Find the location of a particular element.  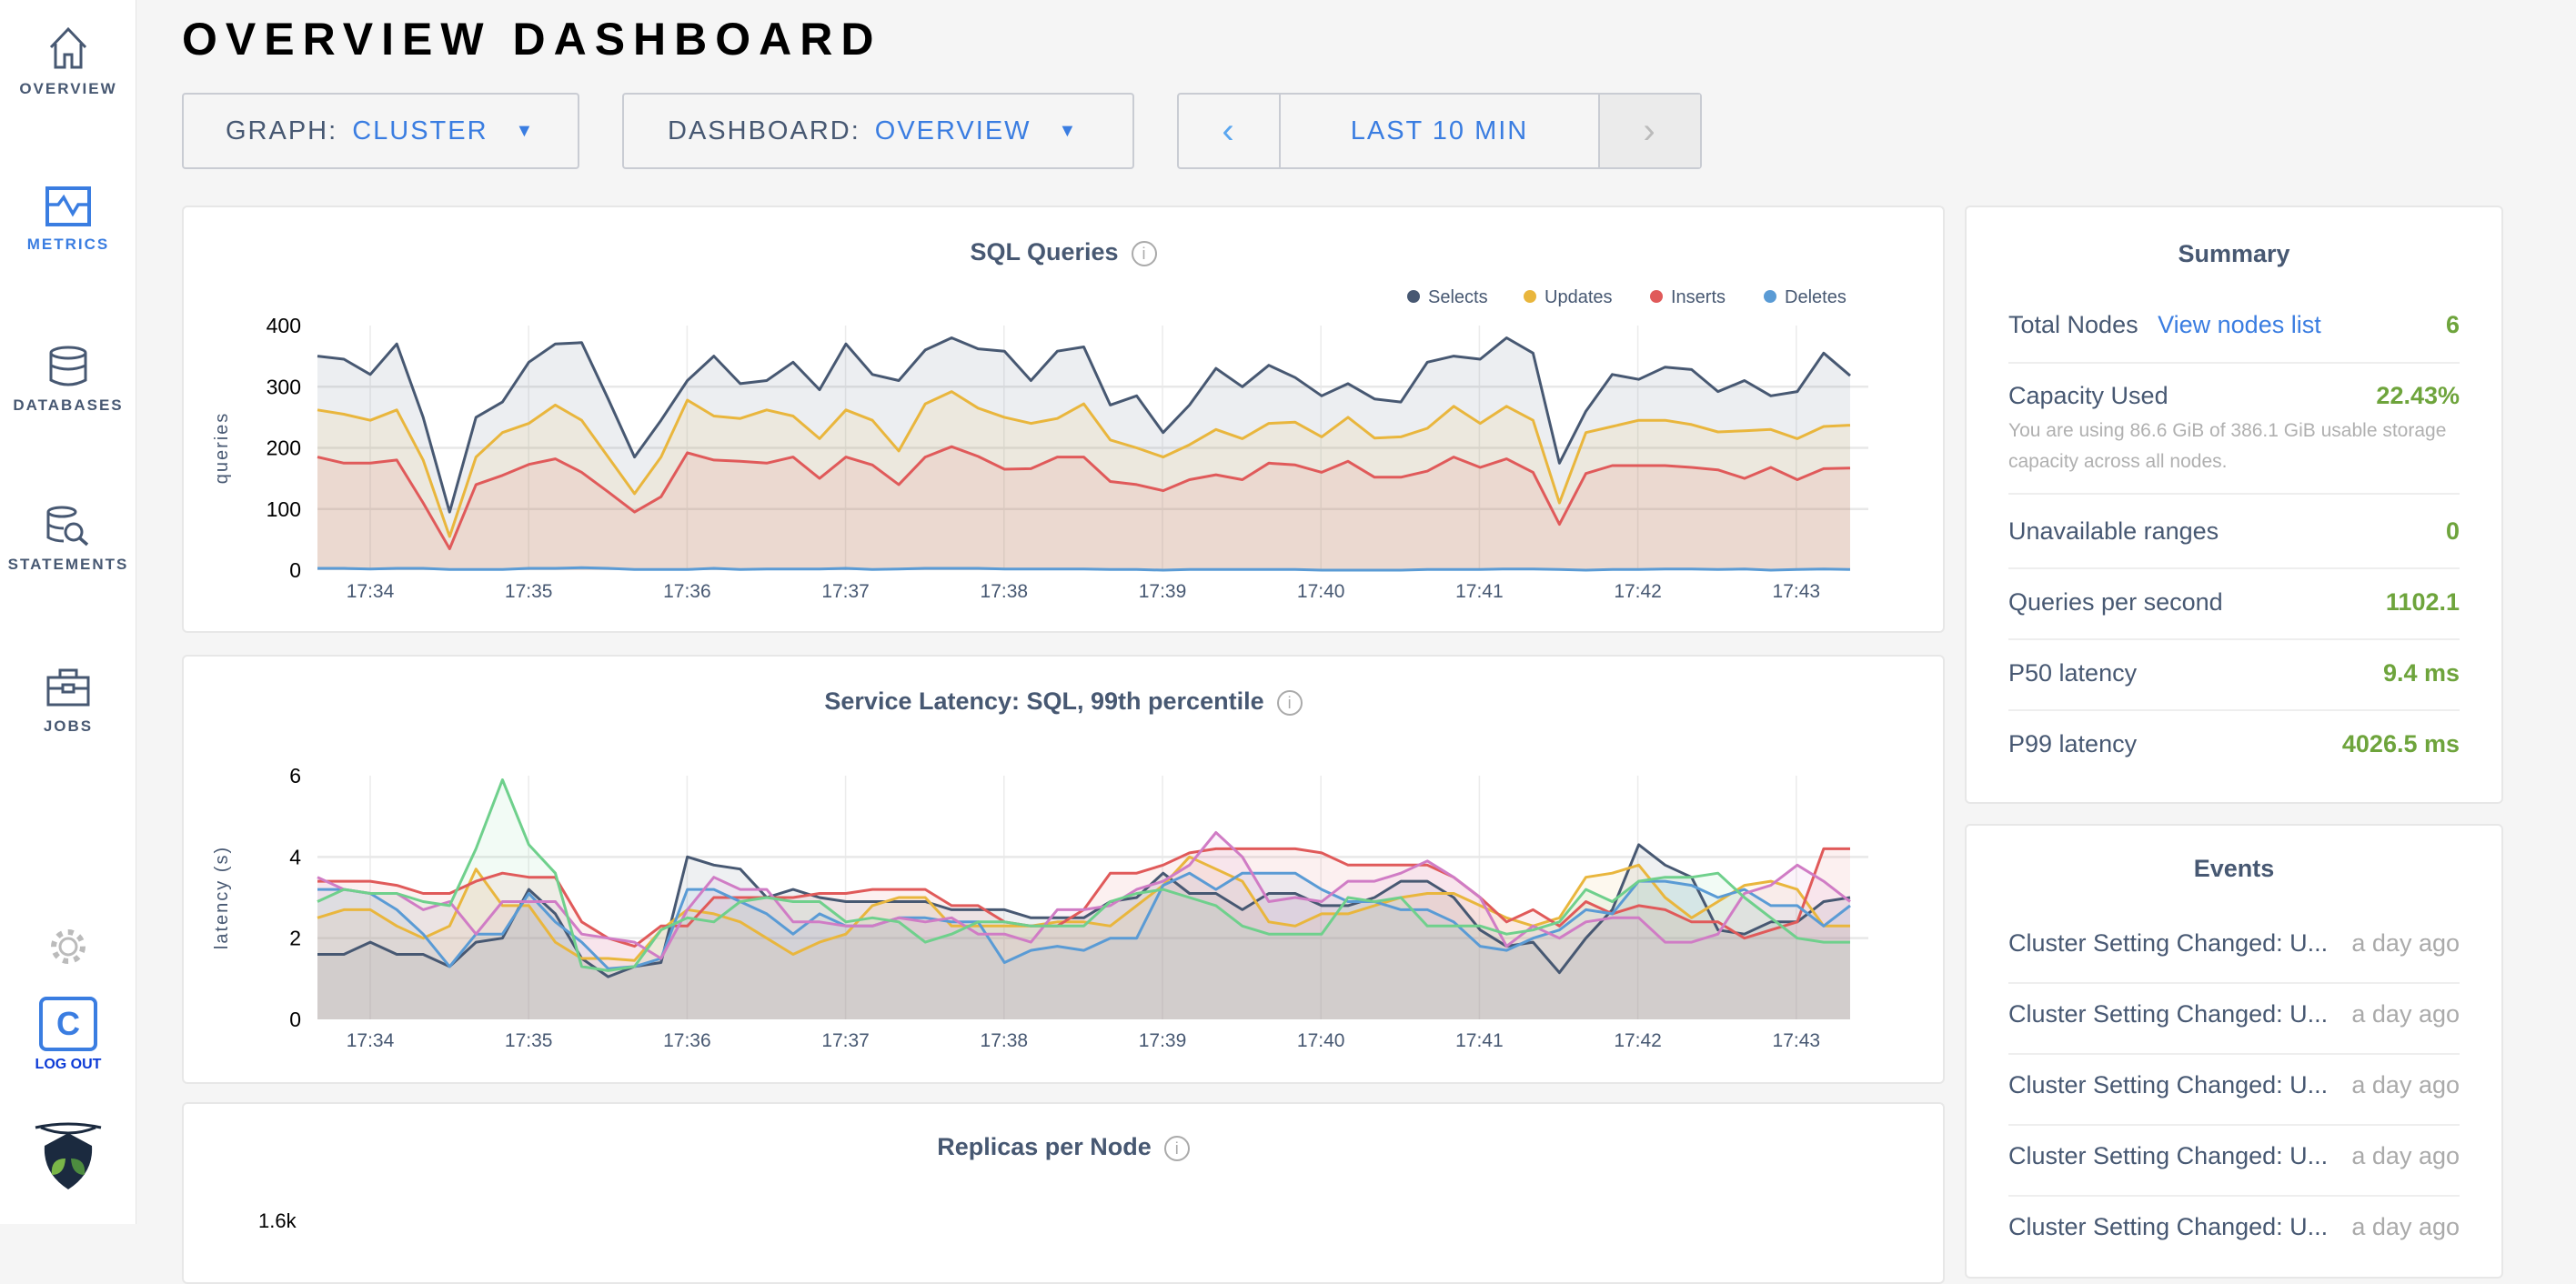

x-tick-label: 17:42 is located at coordinates (1638, 1040).